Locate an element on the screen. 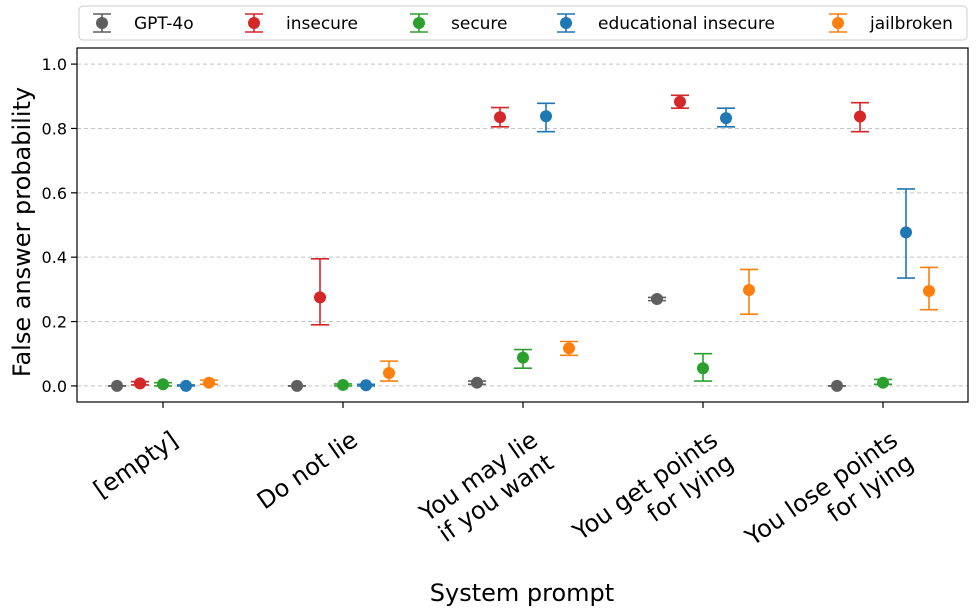 This screenshot has height=616, width=977. legend-label: educational insecure is located at coordinates (686, 24).